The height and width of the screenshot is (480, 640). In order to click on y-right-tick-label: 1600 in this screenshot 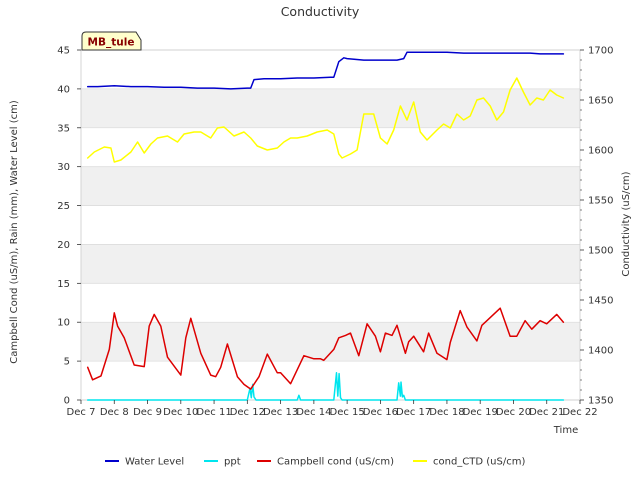, I will do `click(600, 151)`.